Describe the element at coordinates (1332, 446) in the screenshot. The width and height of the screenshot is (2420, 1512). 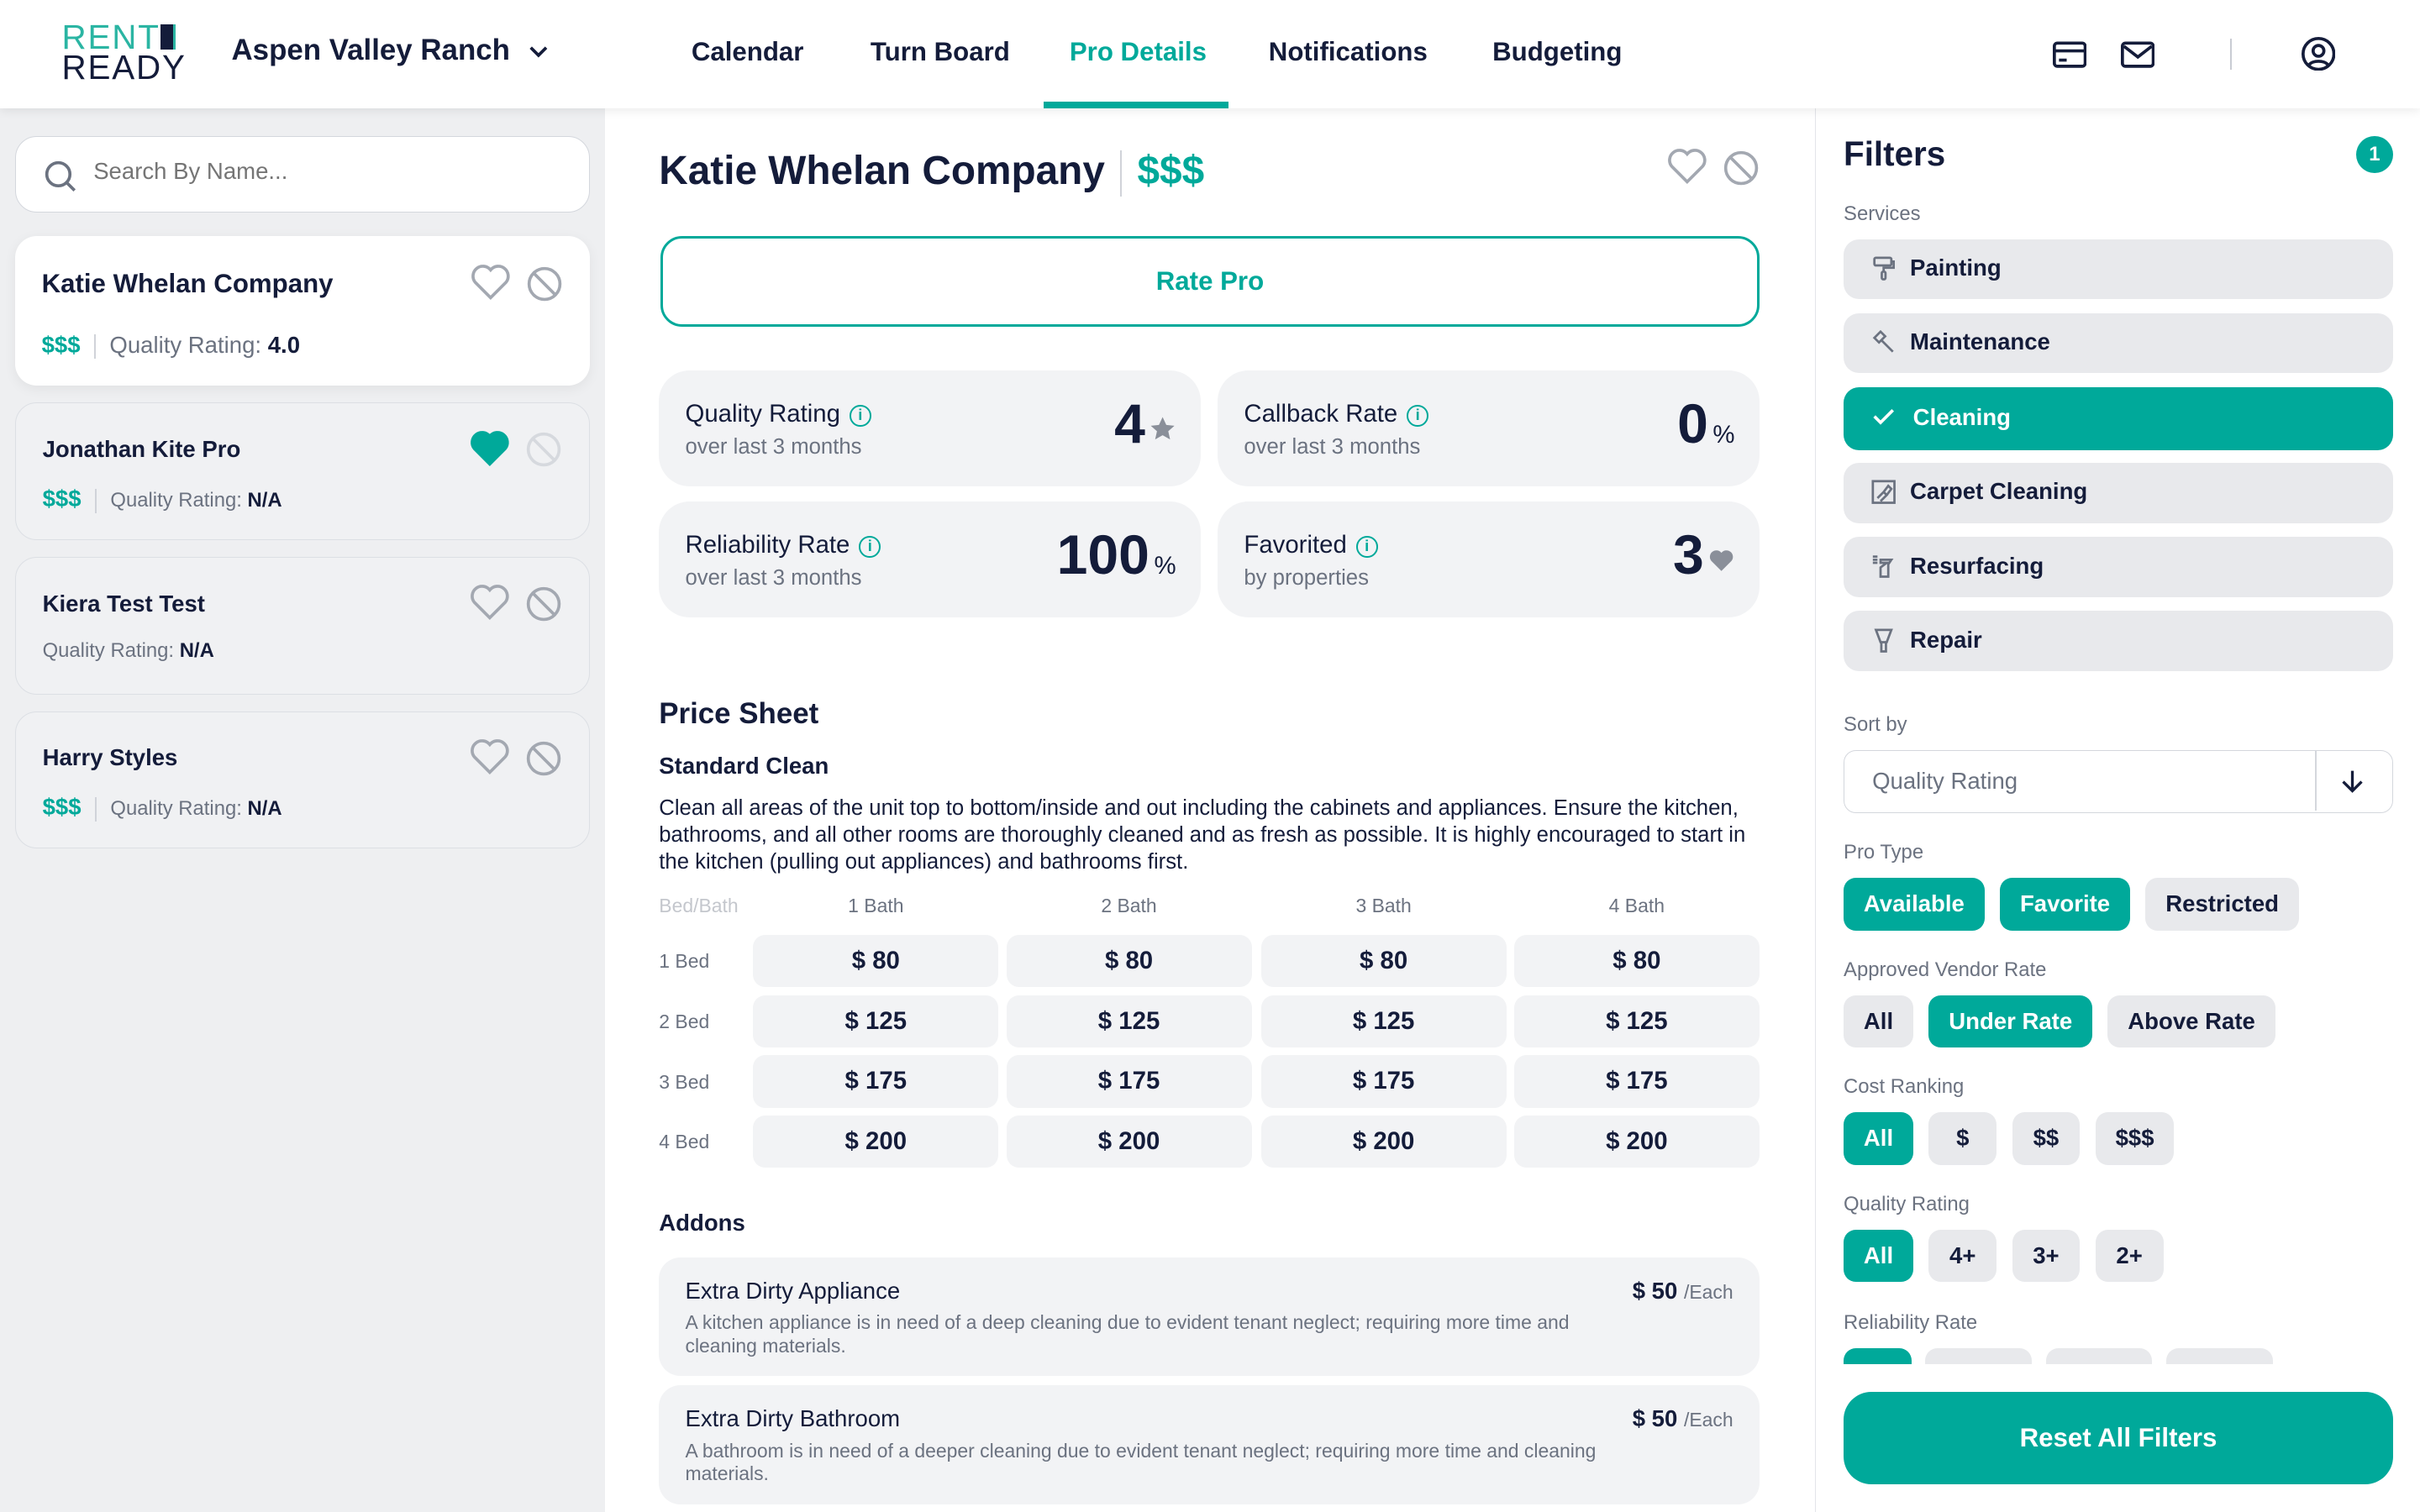
I see `stat-subtitle: over last 3 months` at that location.